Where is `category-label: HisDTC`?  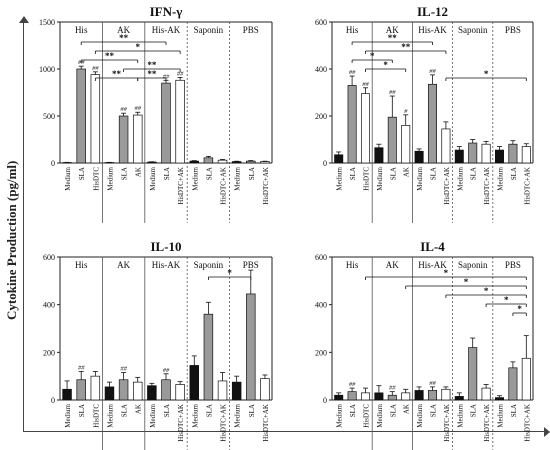 category-label: HisDTC is located at coordinates (367, 416).